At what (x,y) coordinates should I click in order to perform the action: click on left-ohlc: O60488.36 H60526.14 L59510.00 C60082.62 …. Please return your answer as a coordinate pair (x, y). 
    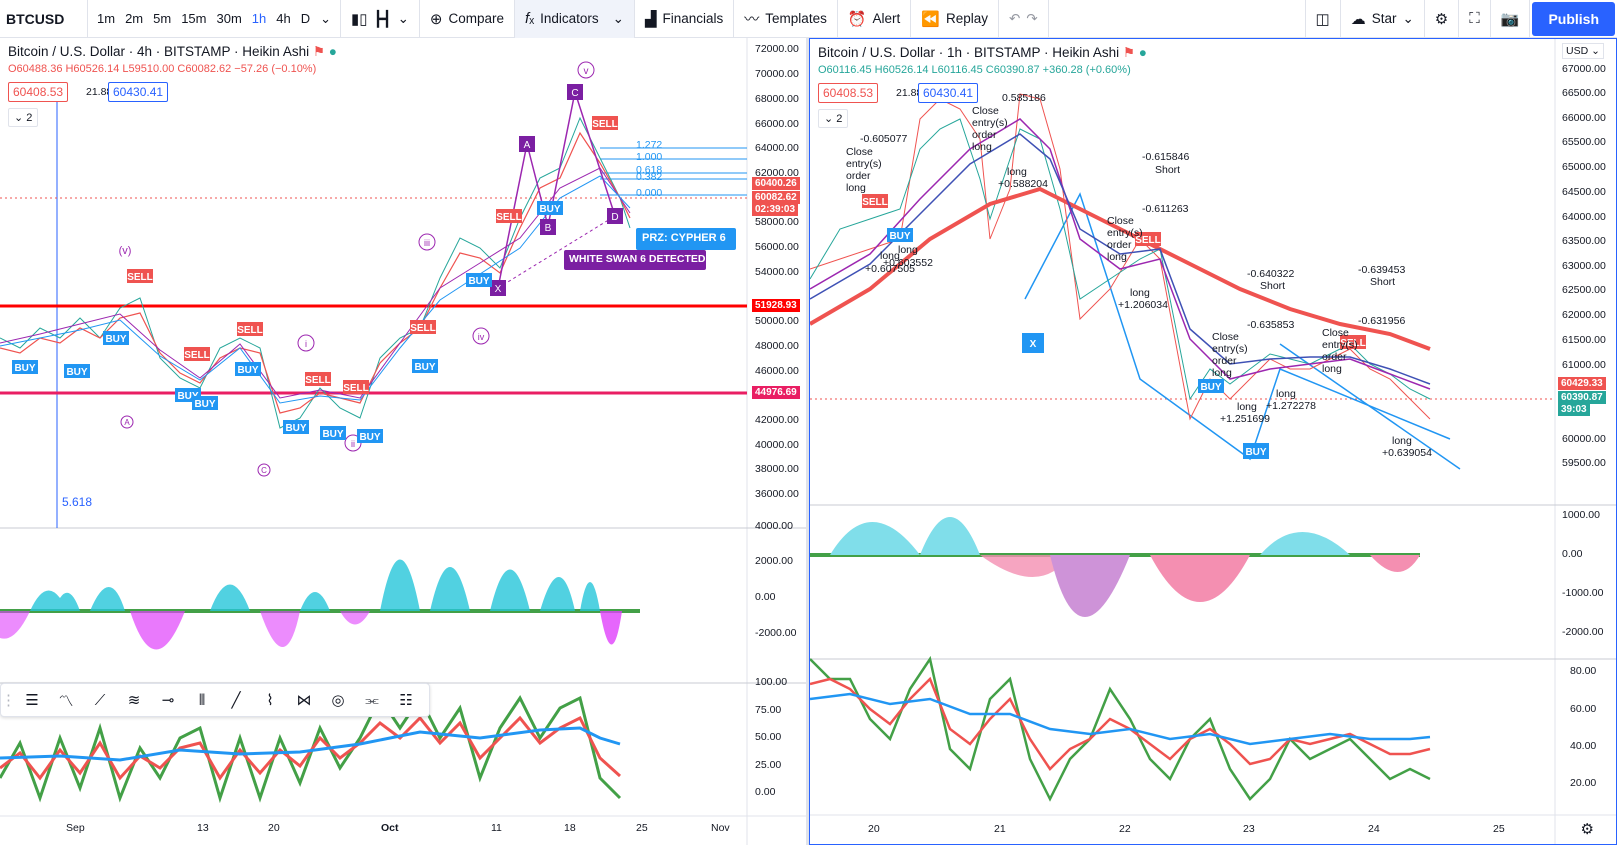
    Looking at the image, I should click on (162, 69).